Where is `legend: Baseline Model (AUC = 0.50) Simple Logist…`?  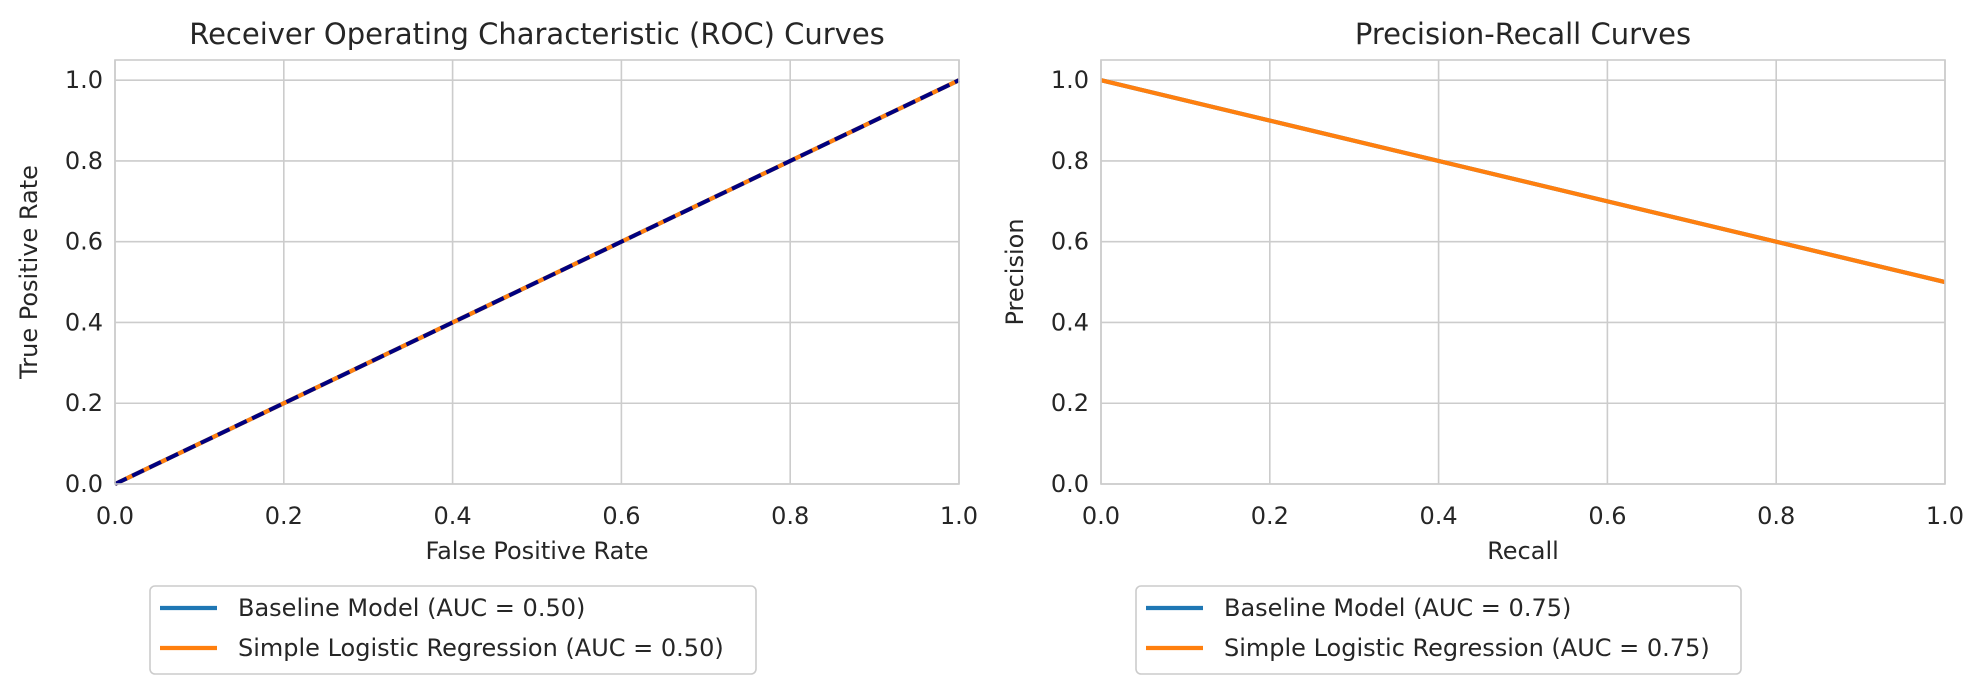 legend: Baseline Model (AUC = 0.50) Simple Logist… is located at coordinates (453, 630).